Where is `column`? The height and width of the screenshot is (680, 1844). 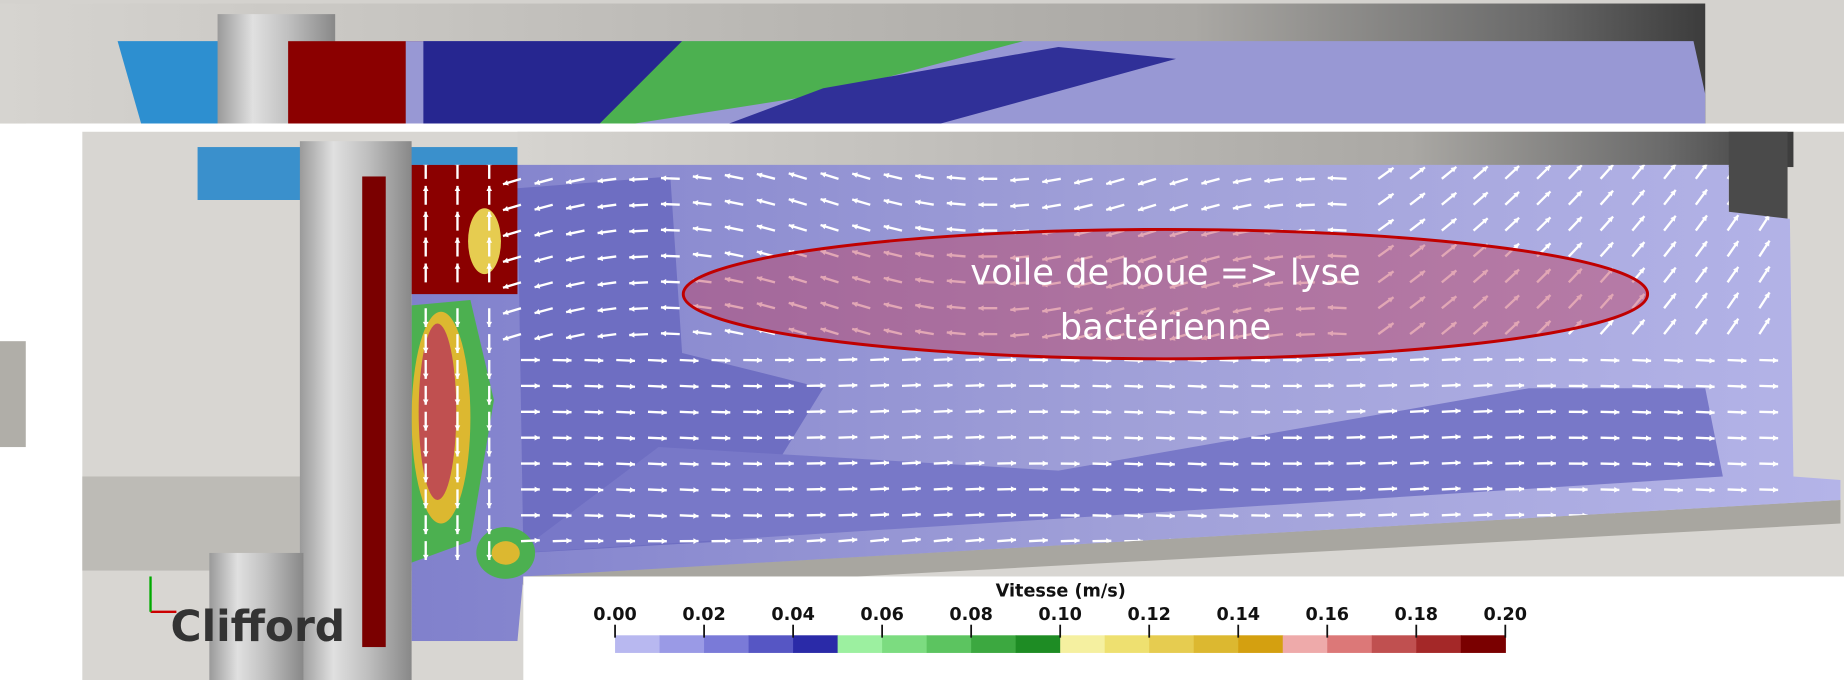
column is located at coordinates (256, 616).